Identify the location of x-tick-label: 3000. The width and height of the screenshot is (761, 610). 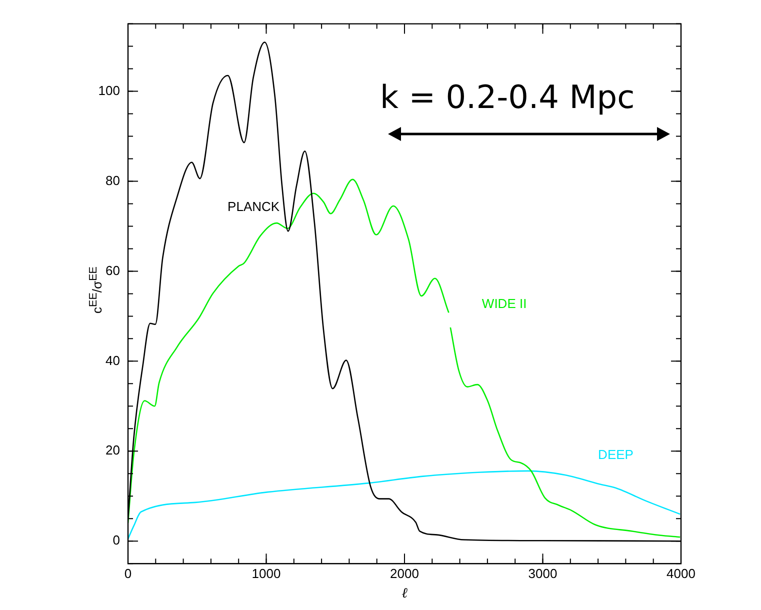
(543, 573).